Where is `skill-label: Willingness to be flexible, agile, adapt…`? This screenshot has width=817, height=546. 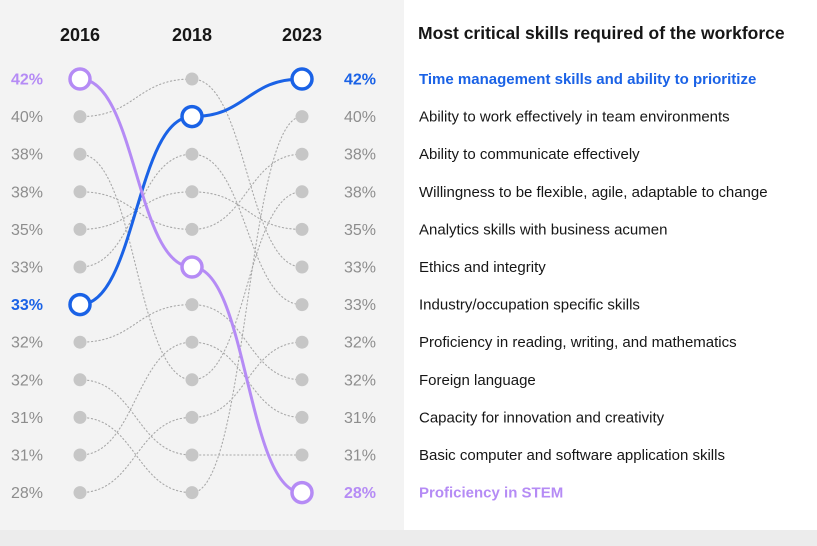
skill-label: Willingness to be flexible, agile, adapt… is located at coordinates (593, 192).